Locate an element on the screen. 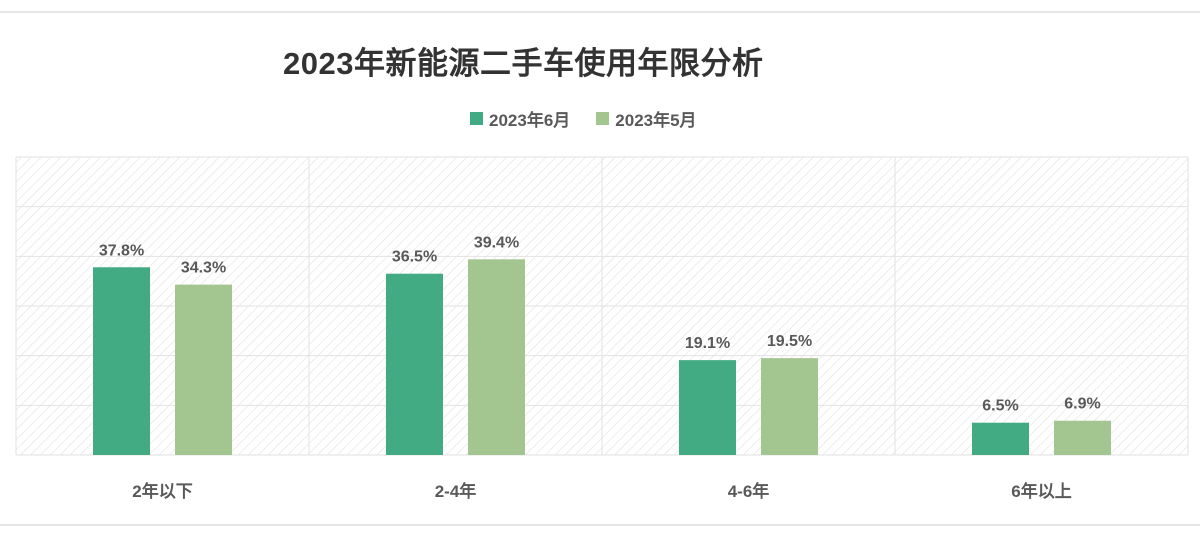 This screenshot has height=536, width=1200. legend-label-series-2: 2023年5月 is located at coordinates (656, 120).